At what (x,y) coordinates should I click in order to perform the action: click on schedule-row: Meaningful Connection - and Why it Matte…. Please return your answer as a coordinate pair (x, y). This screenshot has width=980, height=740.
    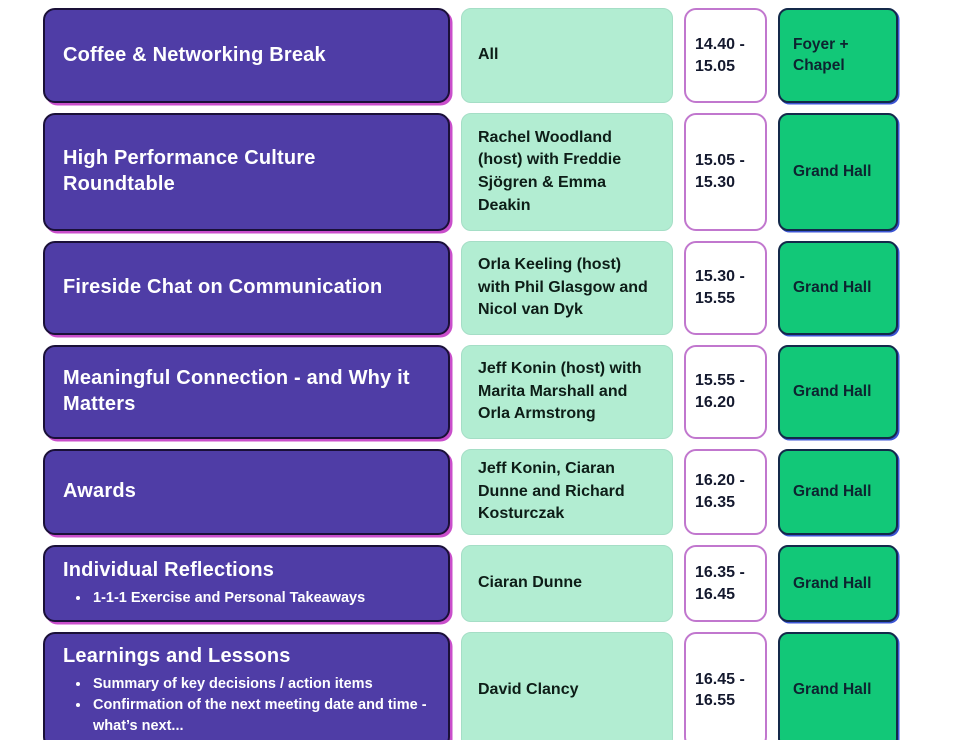
    Looking at the image, I should click on (511, 392).